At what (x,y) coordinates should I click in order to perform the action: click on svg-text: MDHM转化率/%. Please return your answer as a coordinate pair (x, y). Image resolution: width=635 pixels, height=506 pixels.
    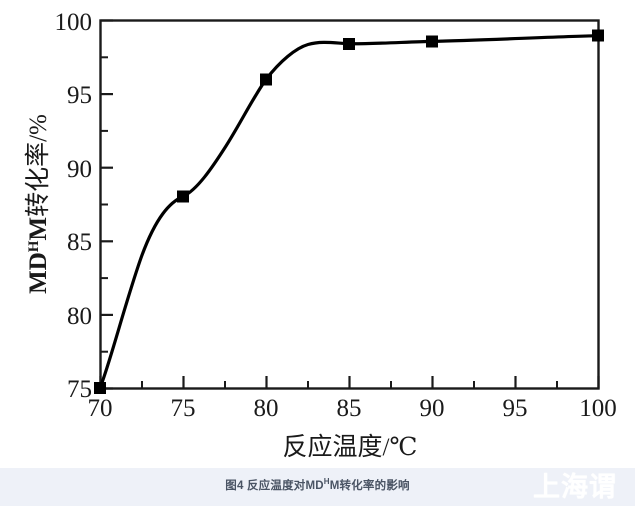
    Looking at the image, I should click on (38, 204).